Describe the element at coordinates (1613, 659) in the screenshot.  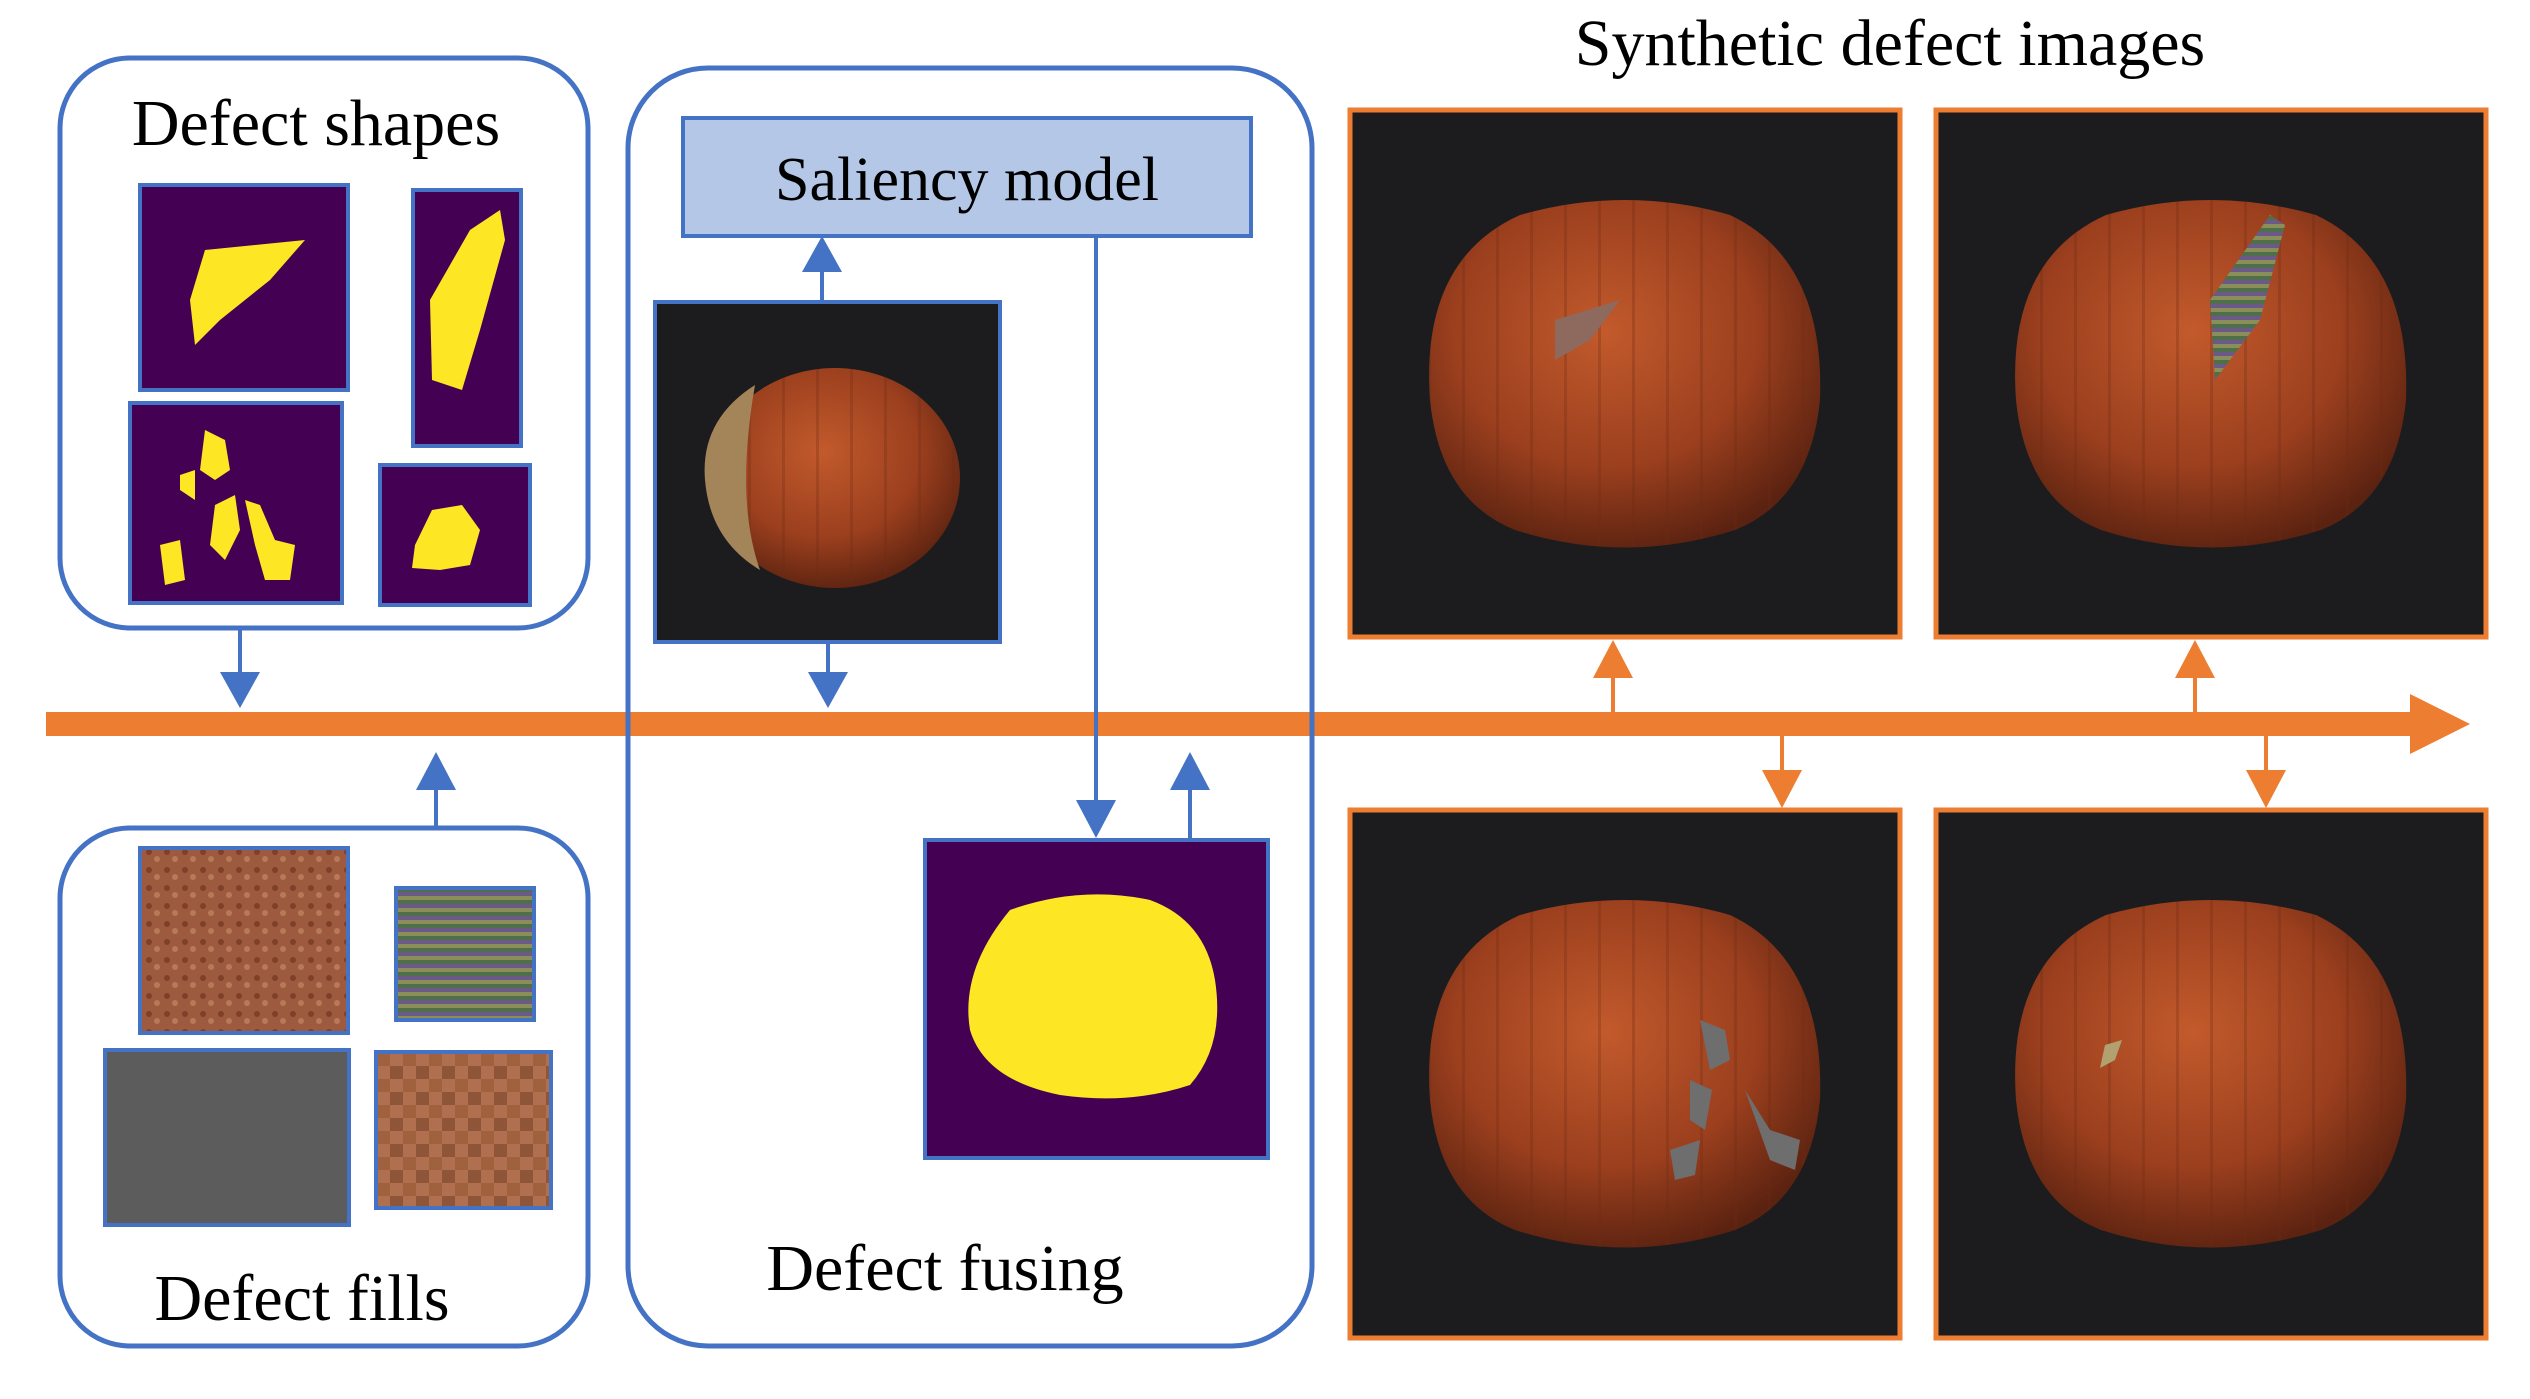
I see `timeline-to-synthetic-1-arrow` at that location.